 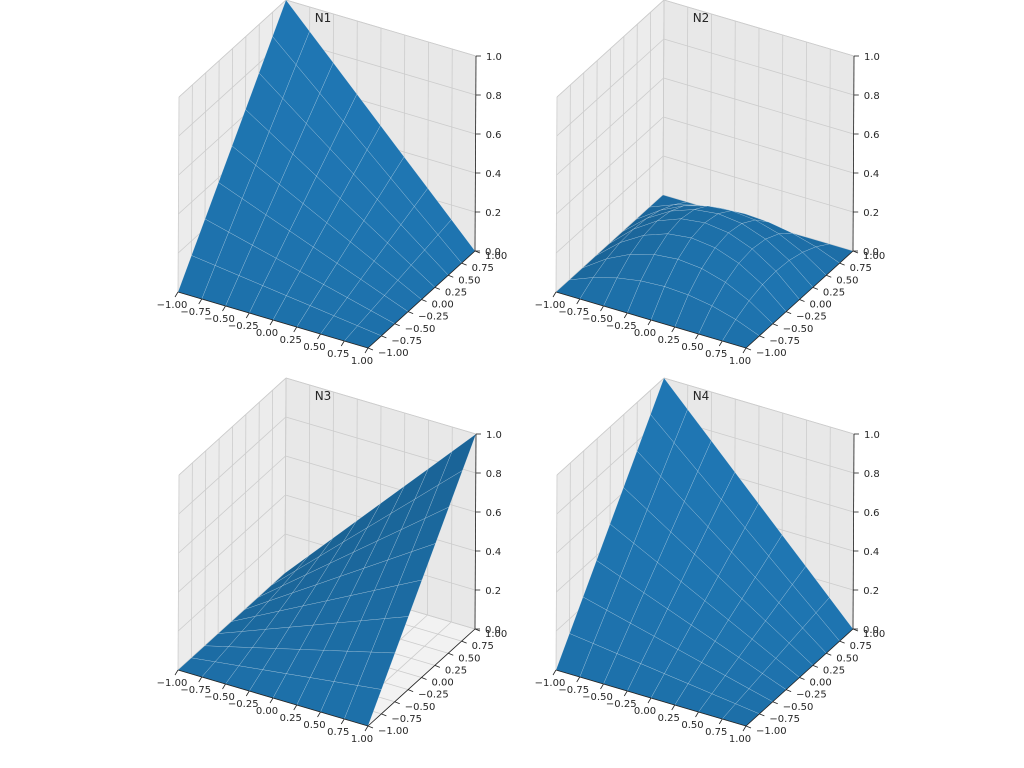 What do you see at coordinates (483, 646) in the screenshot?
I see `y-tick-label: 0.75` at bounding box center [483, 646].